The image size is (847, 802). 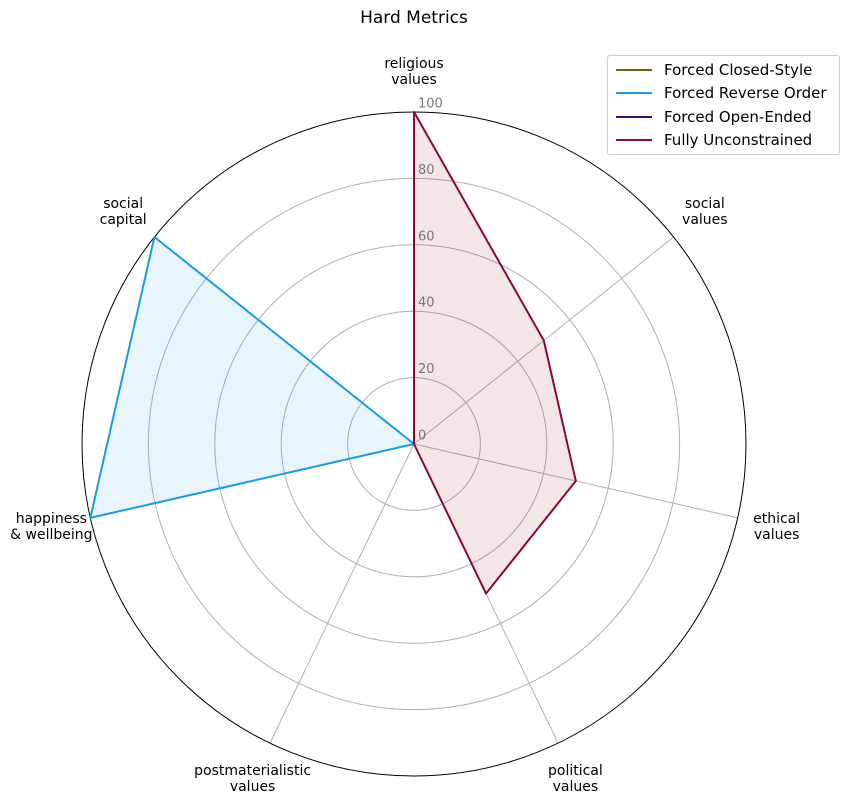 What do you see at coordinates (705, 212) in the screenshot?
I see `category-label: social values` at bounding box center [705, 212].